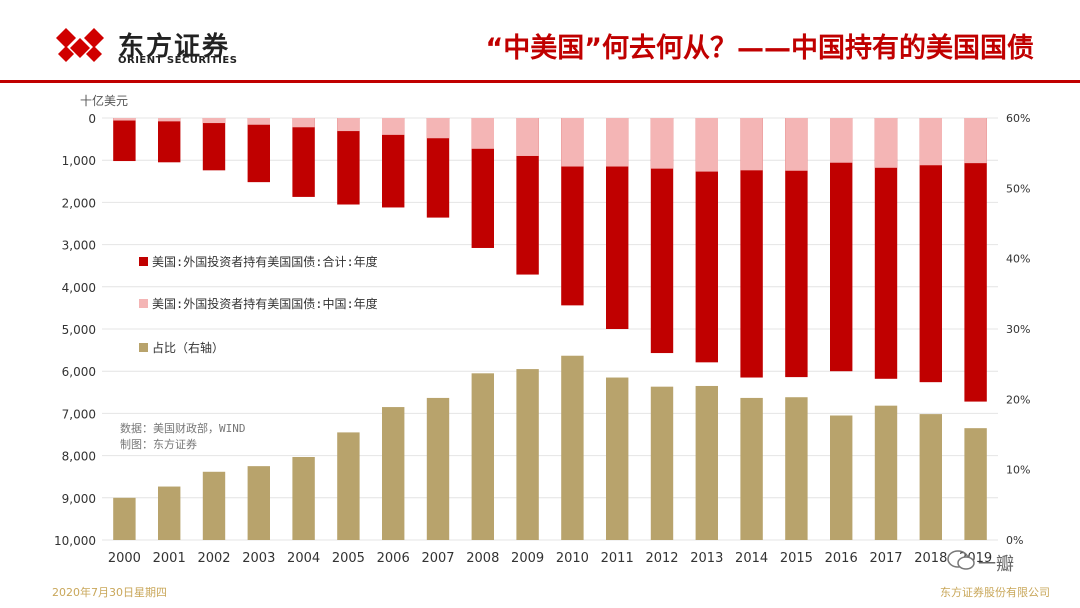 The height and width of the screenshot is (608, 1080). Describe the element at coordinates (930, 477) in the screenshot. I see `bar-ratio-2018` at that location.